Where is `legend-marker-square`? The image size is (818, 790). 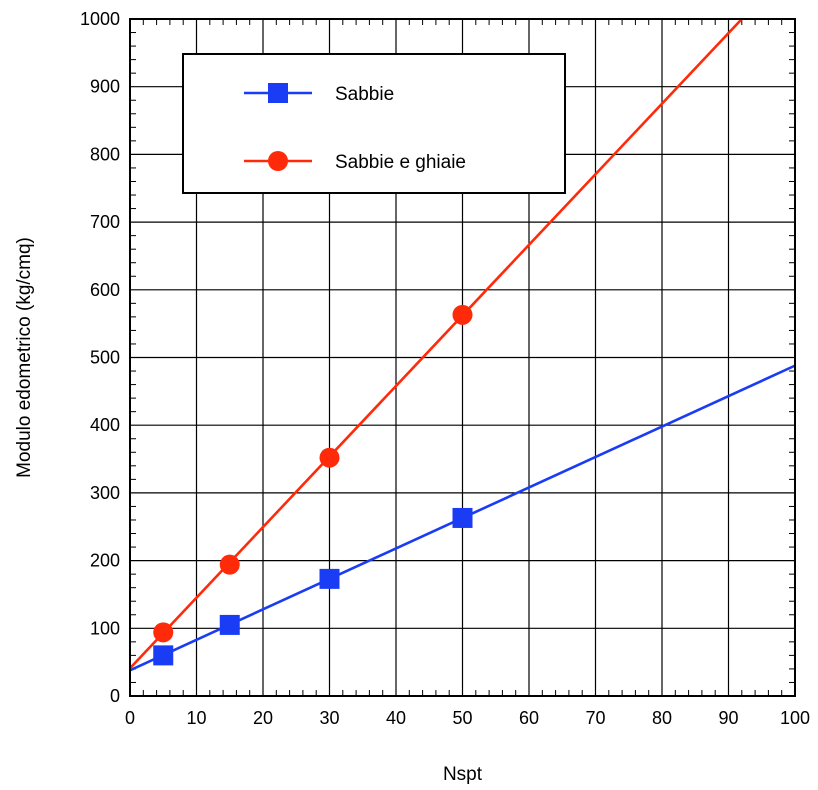 legend-marker-square is located at coordinates (278, 93).